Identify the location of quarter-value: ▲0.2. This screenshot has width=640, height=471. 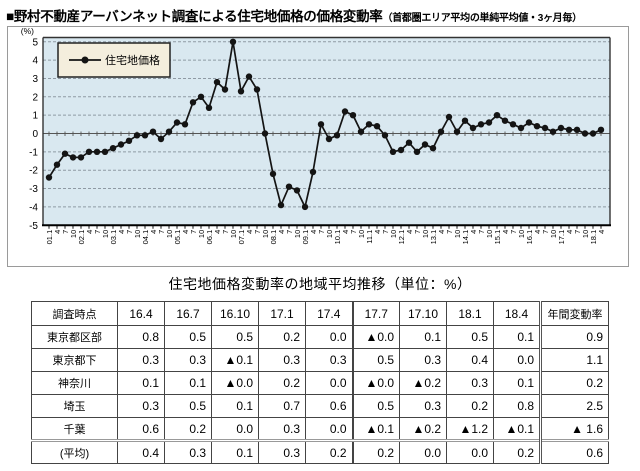
(423, 429).